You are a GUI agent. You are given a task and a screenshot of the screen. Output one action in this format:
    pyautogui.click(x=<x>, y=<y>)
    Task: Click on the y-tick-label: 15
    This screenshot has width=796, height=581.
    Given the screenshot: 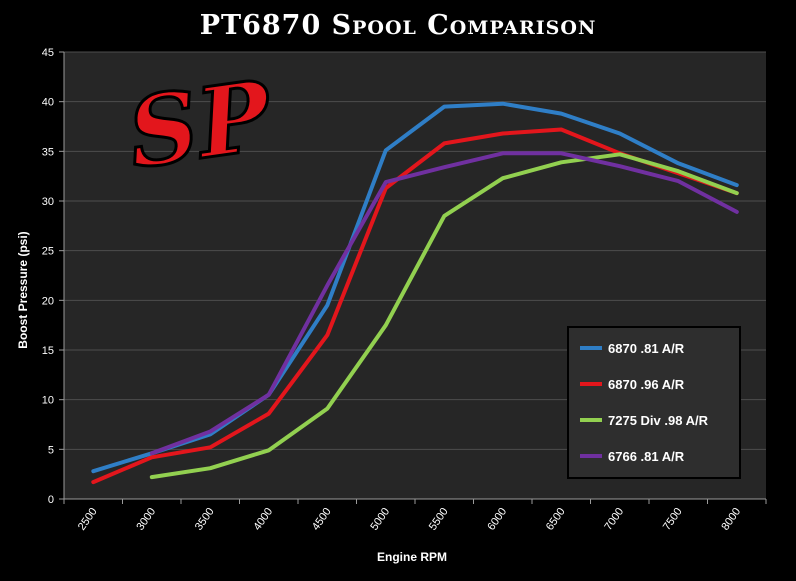 What is the action you would take?
    pyautogui.click(x=48, y=351)
    